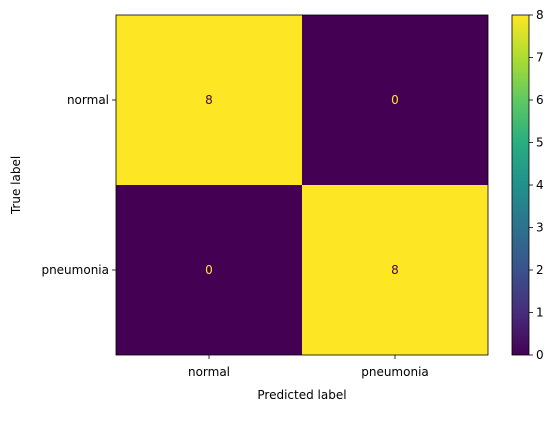 Image resolution: width=558 pixels, height=438 pixels. I want to click on colorbar-ticks: 0 1 2 3 4 5 6 7 8, so click(536, 185).